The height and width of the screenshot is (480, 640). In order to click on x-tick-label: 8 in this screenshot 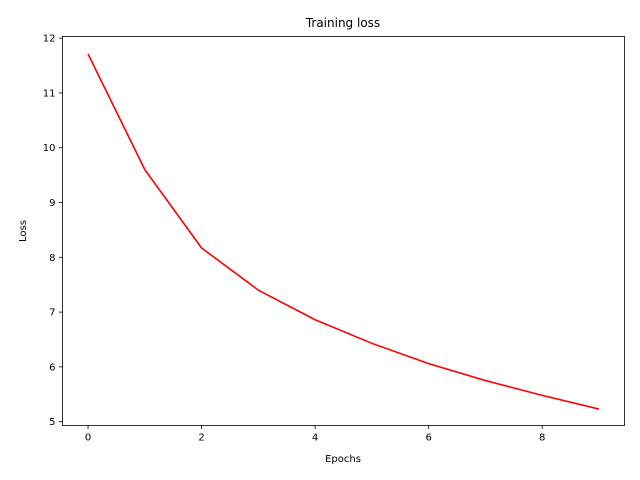, I will do `click(542, 438)`.